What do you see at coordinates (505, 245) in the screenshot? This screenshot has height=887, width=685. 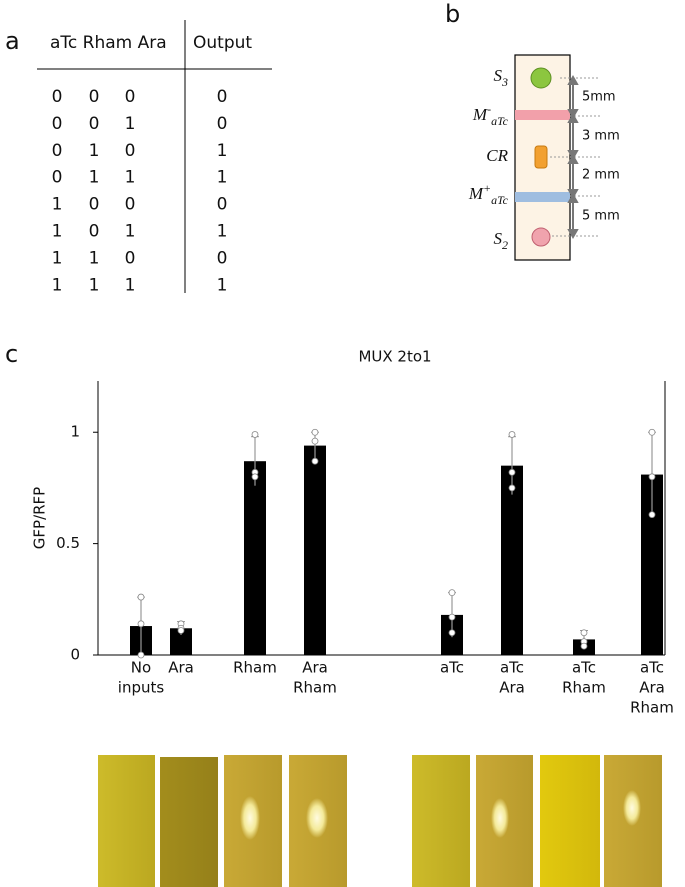 I see `label-sub: 2` at bounding box center [505, 245].